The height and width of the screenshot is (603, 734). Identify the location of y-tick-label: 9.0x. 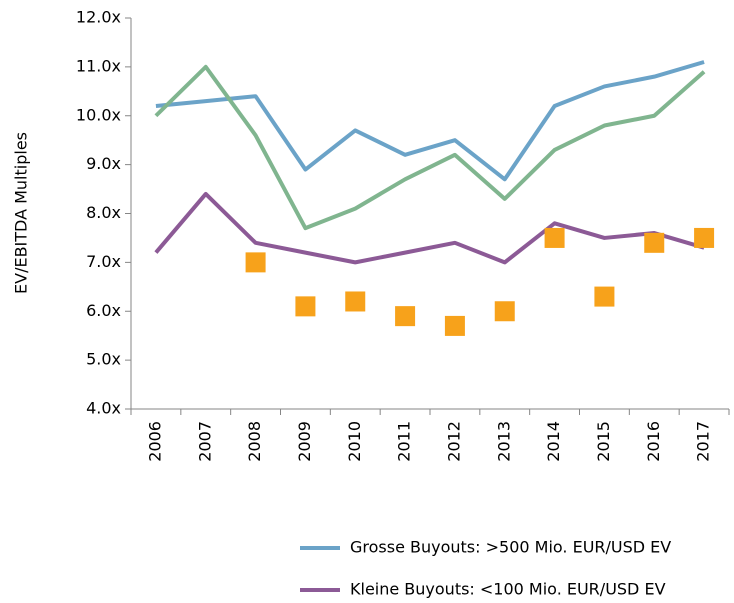
(103, 163).